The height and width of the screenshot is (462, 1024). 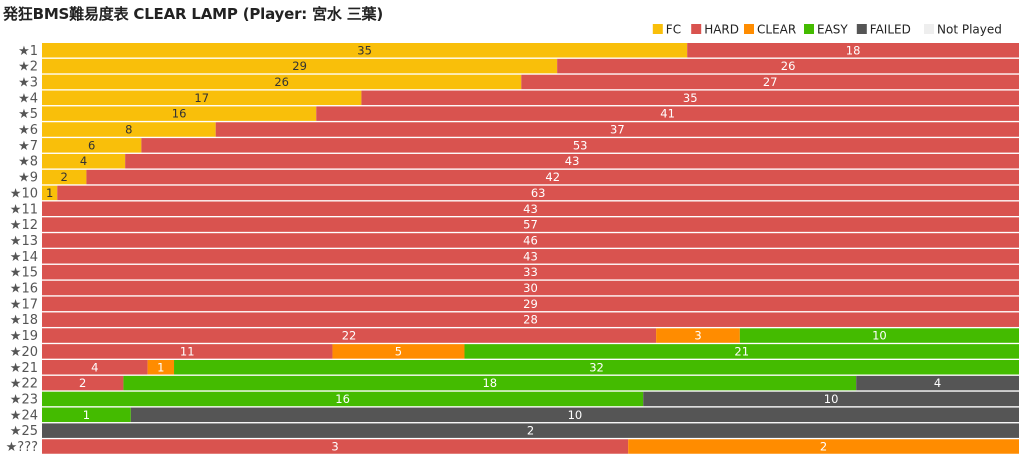 What do you see at coordinates (530, 240) in the screenshot?
I see `data-label-12-1: 46` at bounding box center [530, 240].